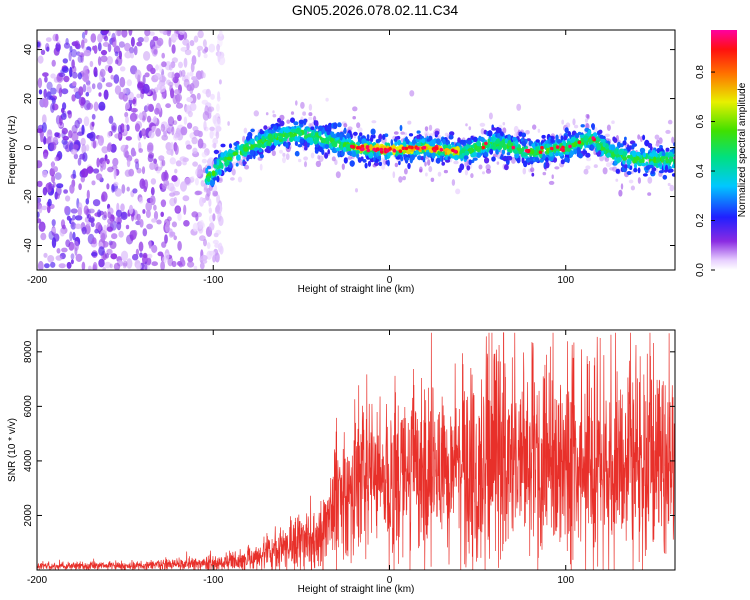 This screenshot has width=750, height=600. I want to click on x-tick-label: 100, so click(565, 280).